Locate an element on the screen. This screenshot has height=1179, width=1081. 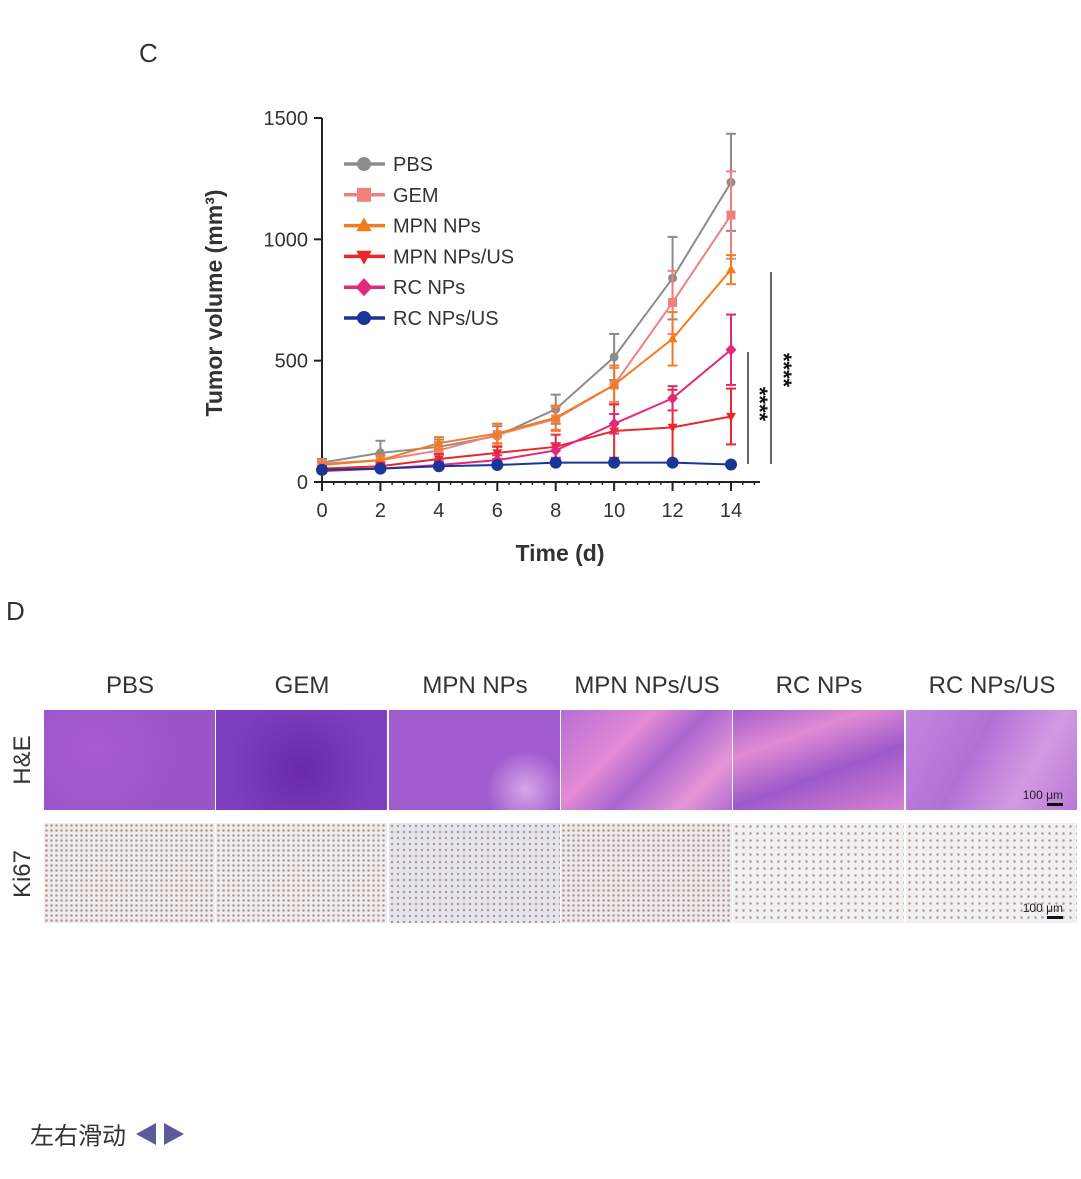
legend-label: MPN NPs/US is located at coordinates (453, 257).